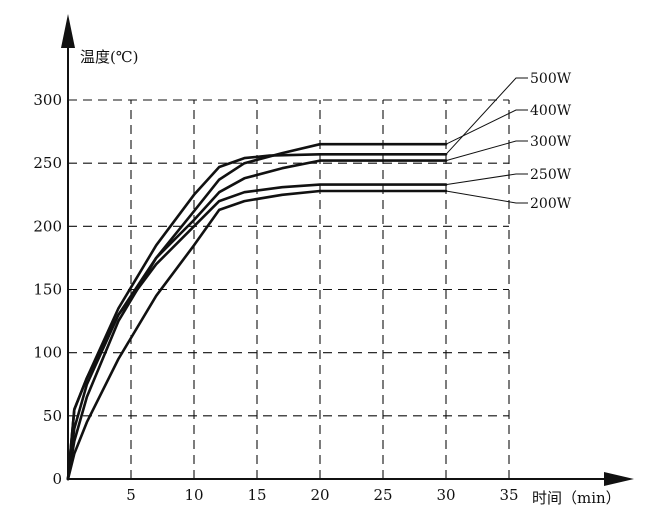 This screenshot has width=650, height=516. What do you see at coordinates (47, 163) in the screenshot?
I see `y-tick-label: 250` at bounding box center [47, 163].